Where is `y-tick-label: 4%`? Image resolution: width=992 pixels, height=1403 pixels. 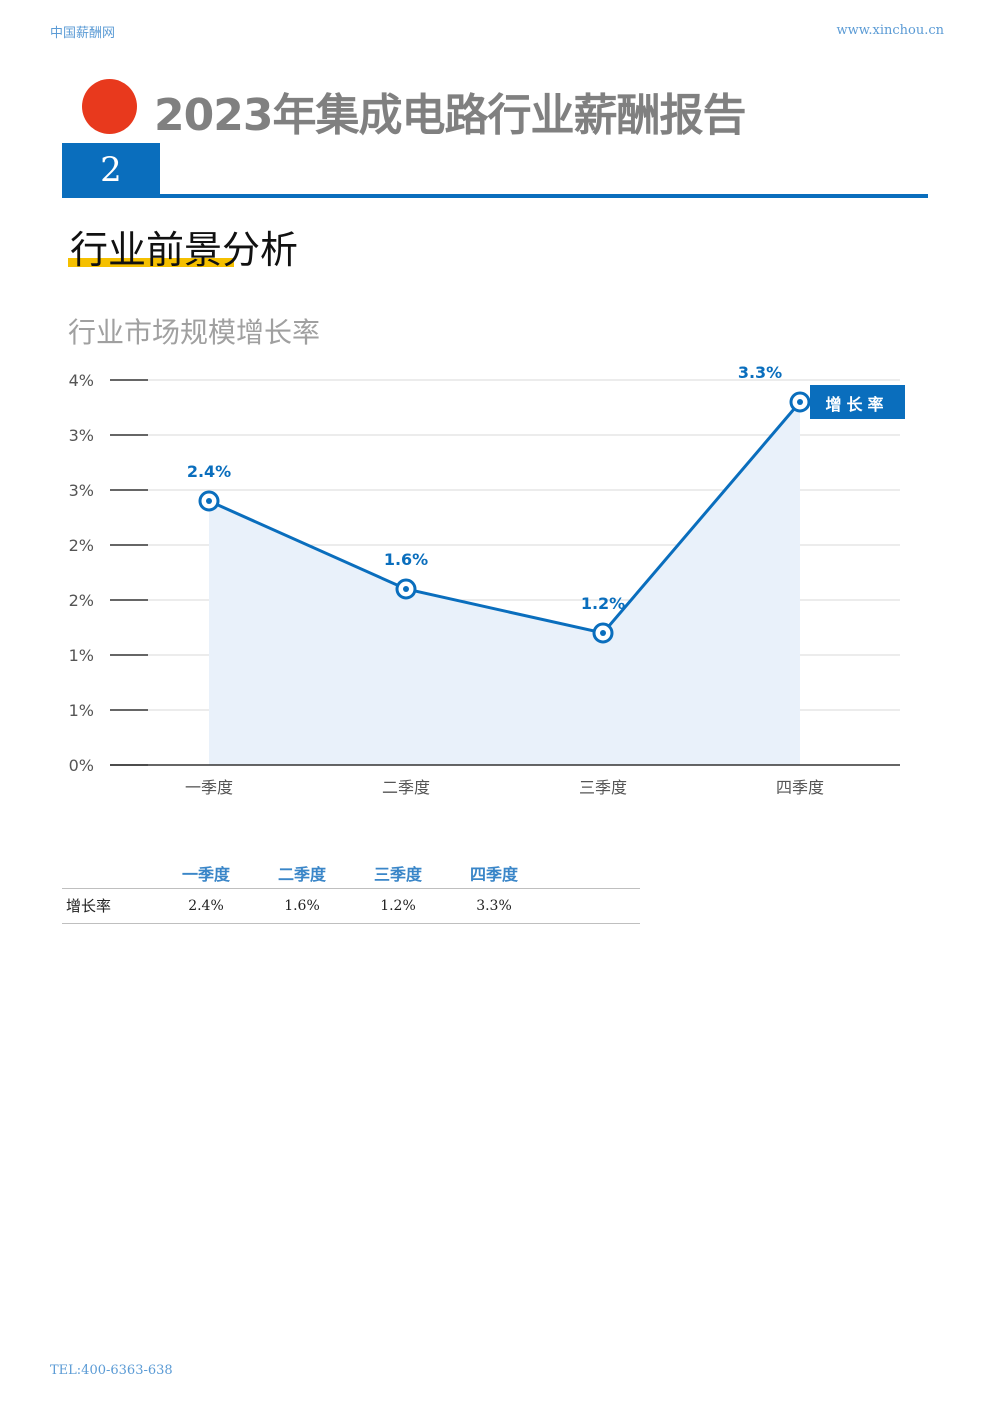 y-tick-label: 4% is located at coordinates (81, 380).